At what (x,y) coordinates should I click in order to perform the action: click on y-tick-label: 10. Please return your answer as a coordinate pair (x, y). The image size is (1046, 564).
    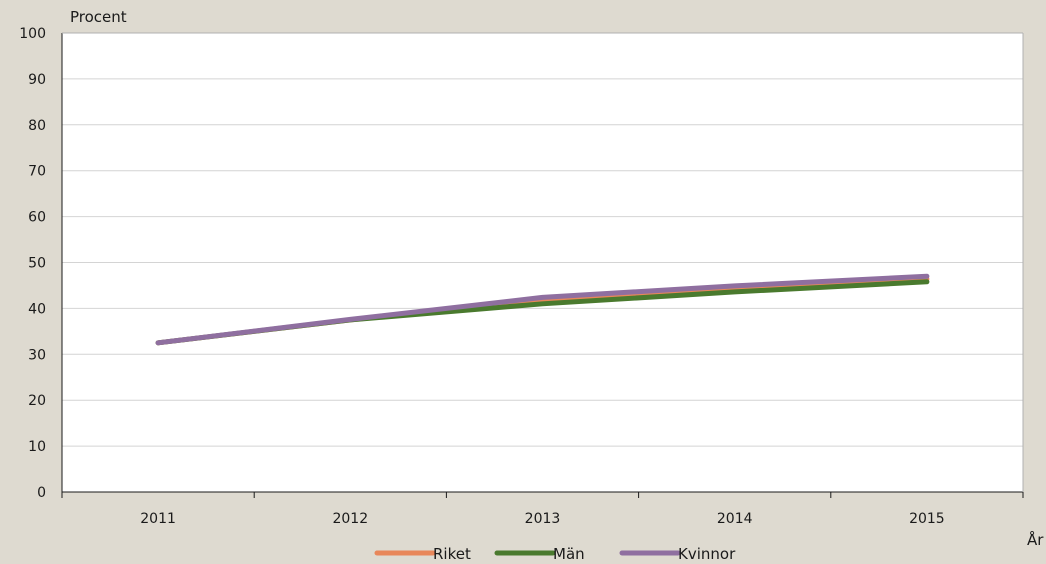
    Looking at the image, I should click on (37, 447).